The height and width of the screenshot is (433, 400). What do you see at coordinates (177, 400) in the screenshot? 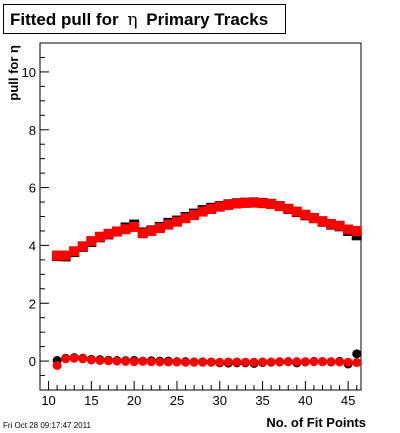
I see `x-tick-label: 25` at bounding box center [177, 400].